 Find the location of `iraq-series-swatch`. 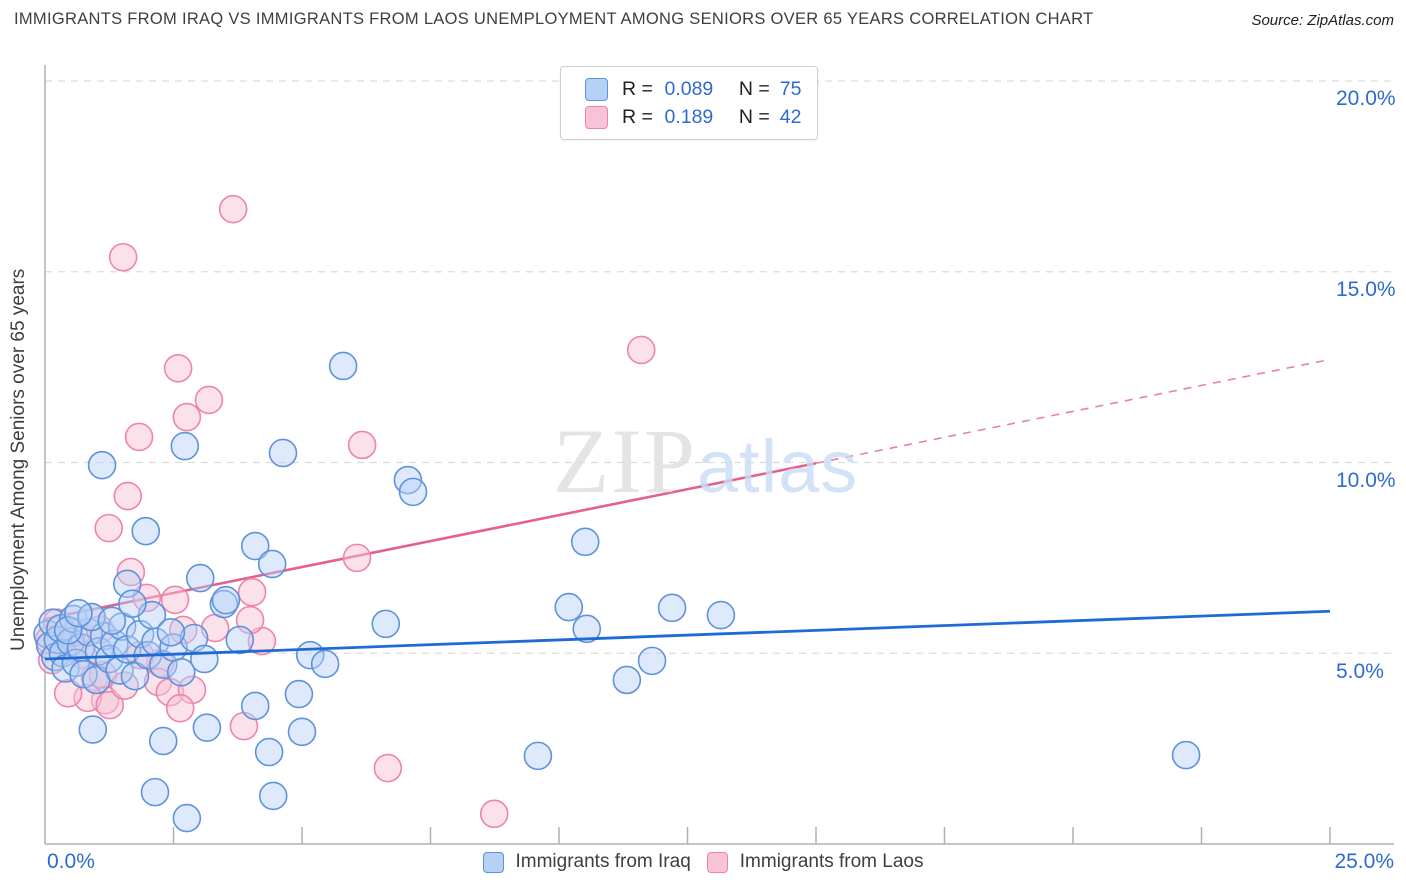

iraq-series-swatch is located at coordinates (596, 89).